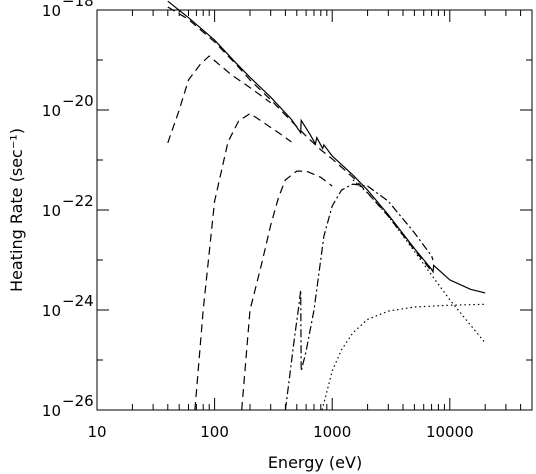  What do you see at coordinates (450, 432) in the screenshot?
I see `x-tick-label: 10000` at bounding box center [450, 432].